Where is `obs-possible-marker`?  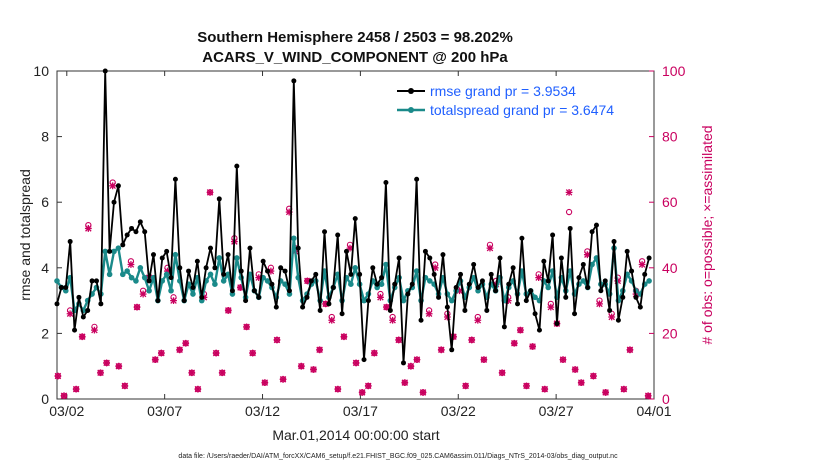
obs-possible-marker is located at coordinates (569, 212).